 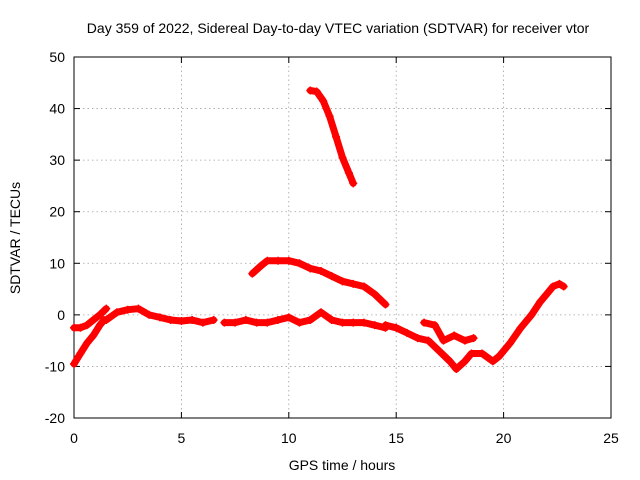 What do you see at coordinates (611, 438) in the screenshot?
I see `x-tick-label: 25` at bounding box center [611, 438].